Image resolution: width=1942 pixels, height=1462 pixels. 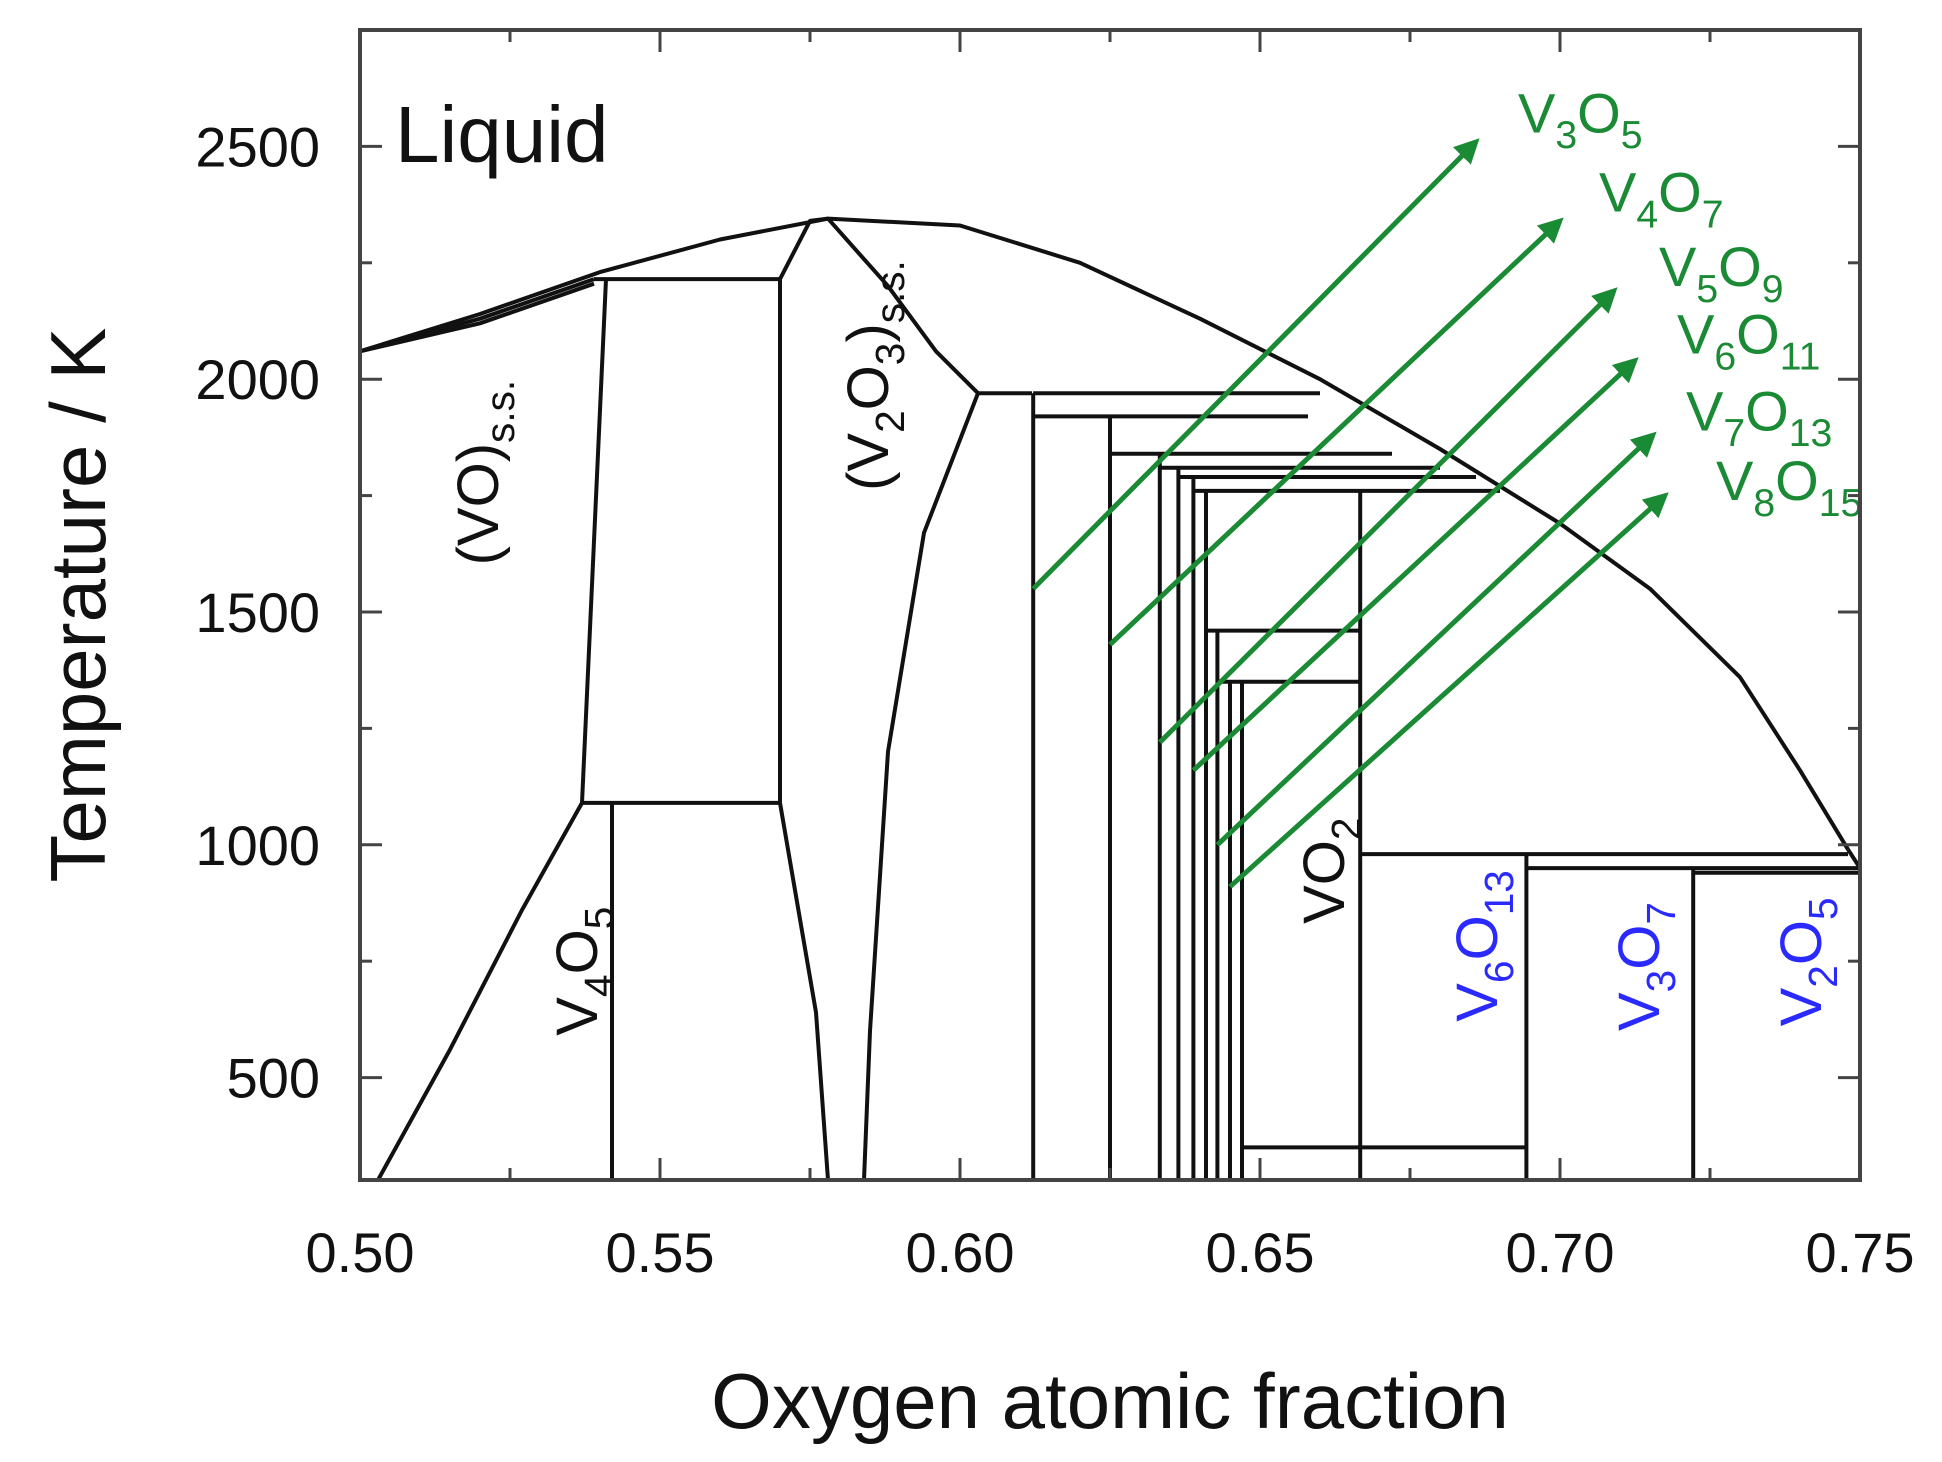 What do you see at coordinates (1260, 1252) in the screenshot?
I see `x-tick-label: 0.65` at bounding box center [1260, 1252].